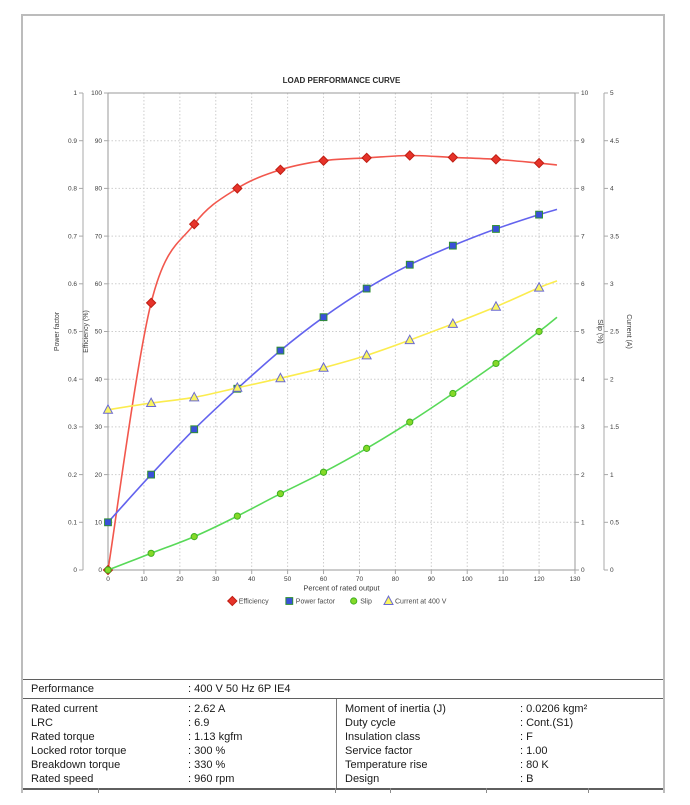  What do you see at coordinates (421, 602) in the screenshot?
I see `legend-label: Current at 400 V` at bounding box center [421, 602].